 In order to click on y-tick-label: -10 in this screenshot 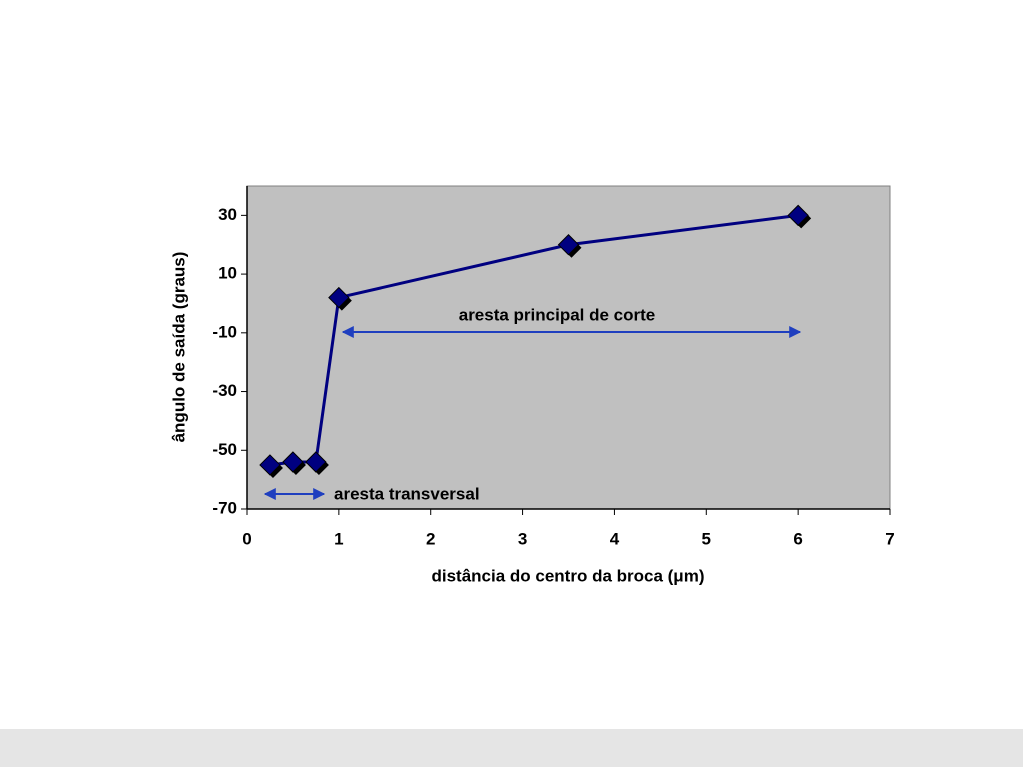, I will do `click(224, 331)`.